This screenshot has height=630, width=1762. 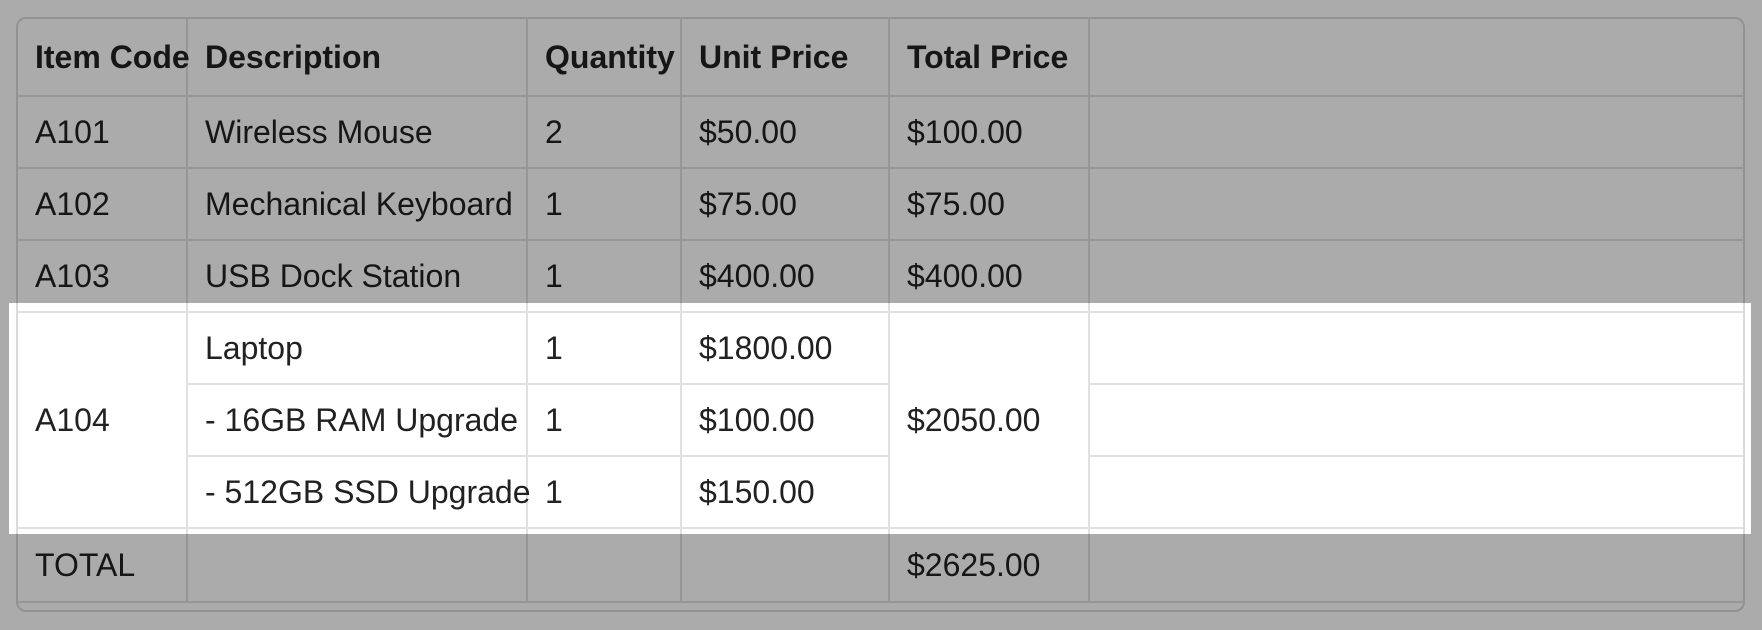 I want to click on table-row-highlighted: - 16GB RAM Upgrade 1 $100.00, so click(x=880, y=420).